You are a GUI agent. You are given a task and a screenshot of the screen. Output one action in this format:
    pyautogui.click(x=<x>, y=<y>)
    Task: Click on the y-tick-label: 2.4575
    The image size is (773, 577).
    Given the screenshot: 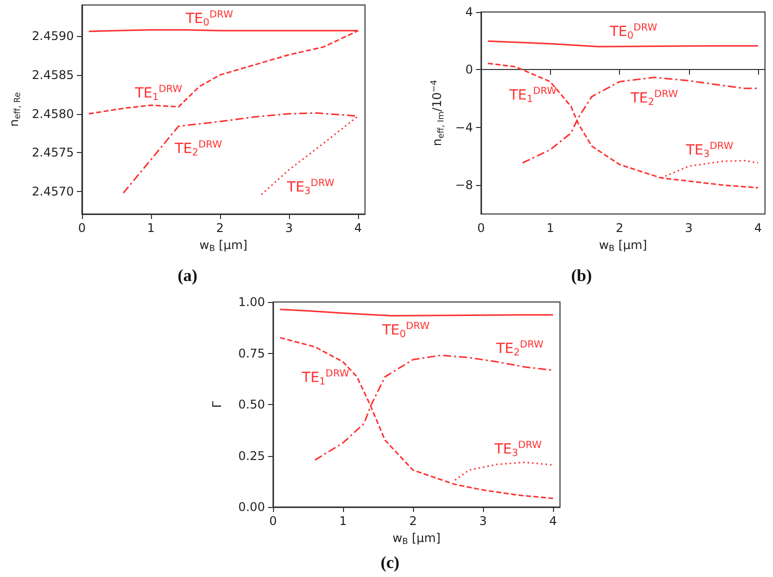 What is the action you would take?
    pyautogui.click(x=53, y=153)
    